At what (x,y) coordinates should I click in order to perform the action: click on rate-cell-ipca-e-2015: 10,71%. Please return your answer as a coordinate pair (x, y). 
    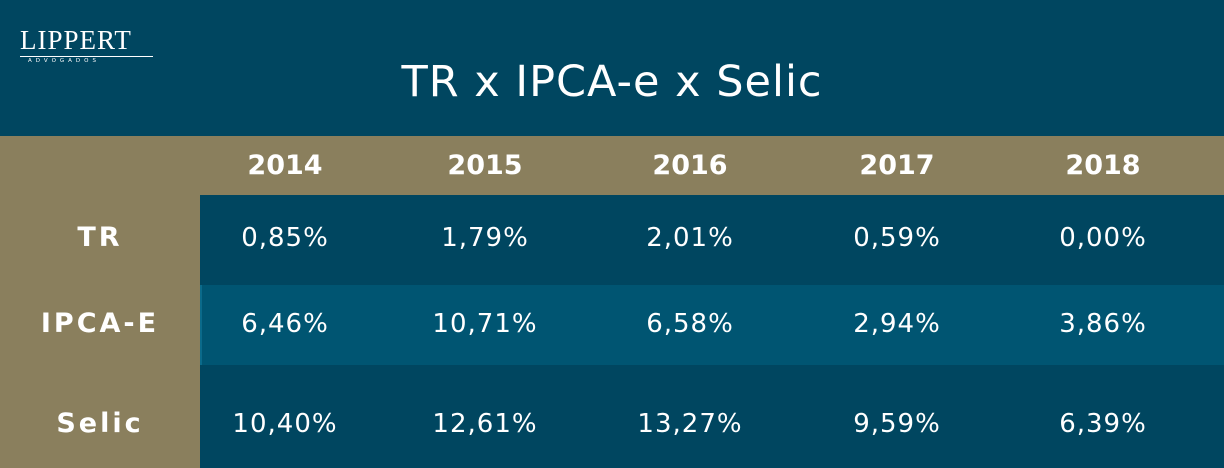
    Looking at the image, I should click on (485, 324).